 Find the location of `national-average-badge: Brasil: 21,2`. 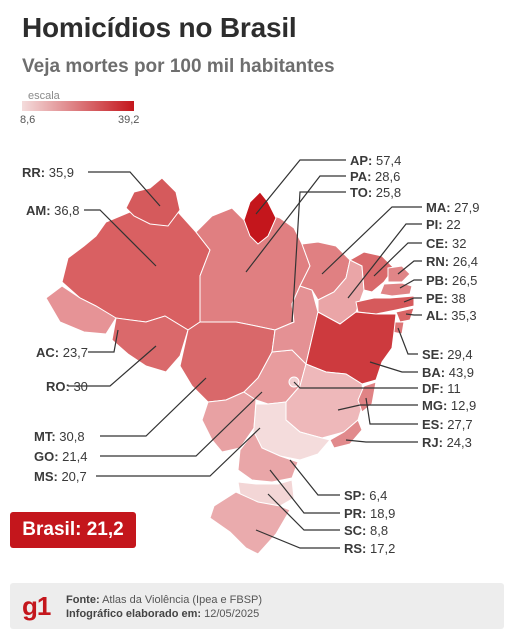

national-average-badge: Brasil: 21,2 is located at coordinates (73, 530).